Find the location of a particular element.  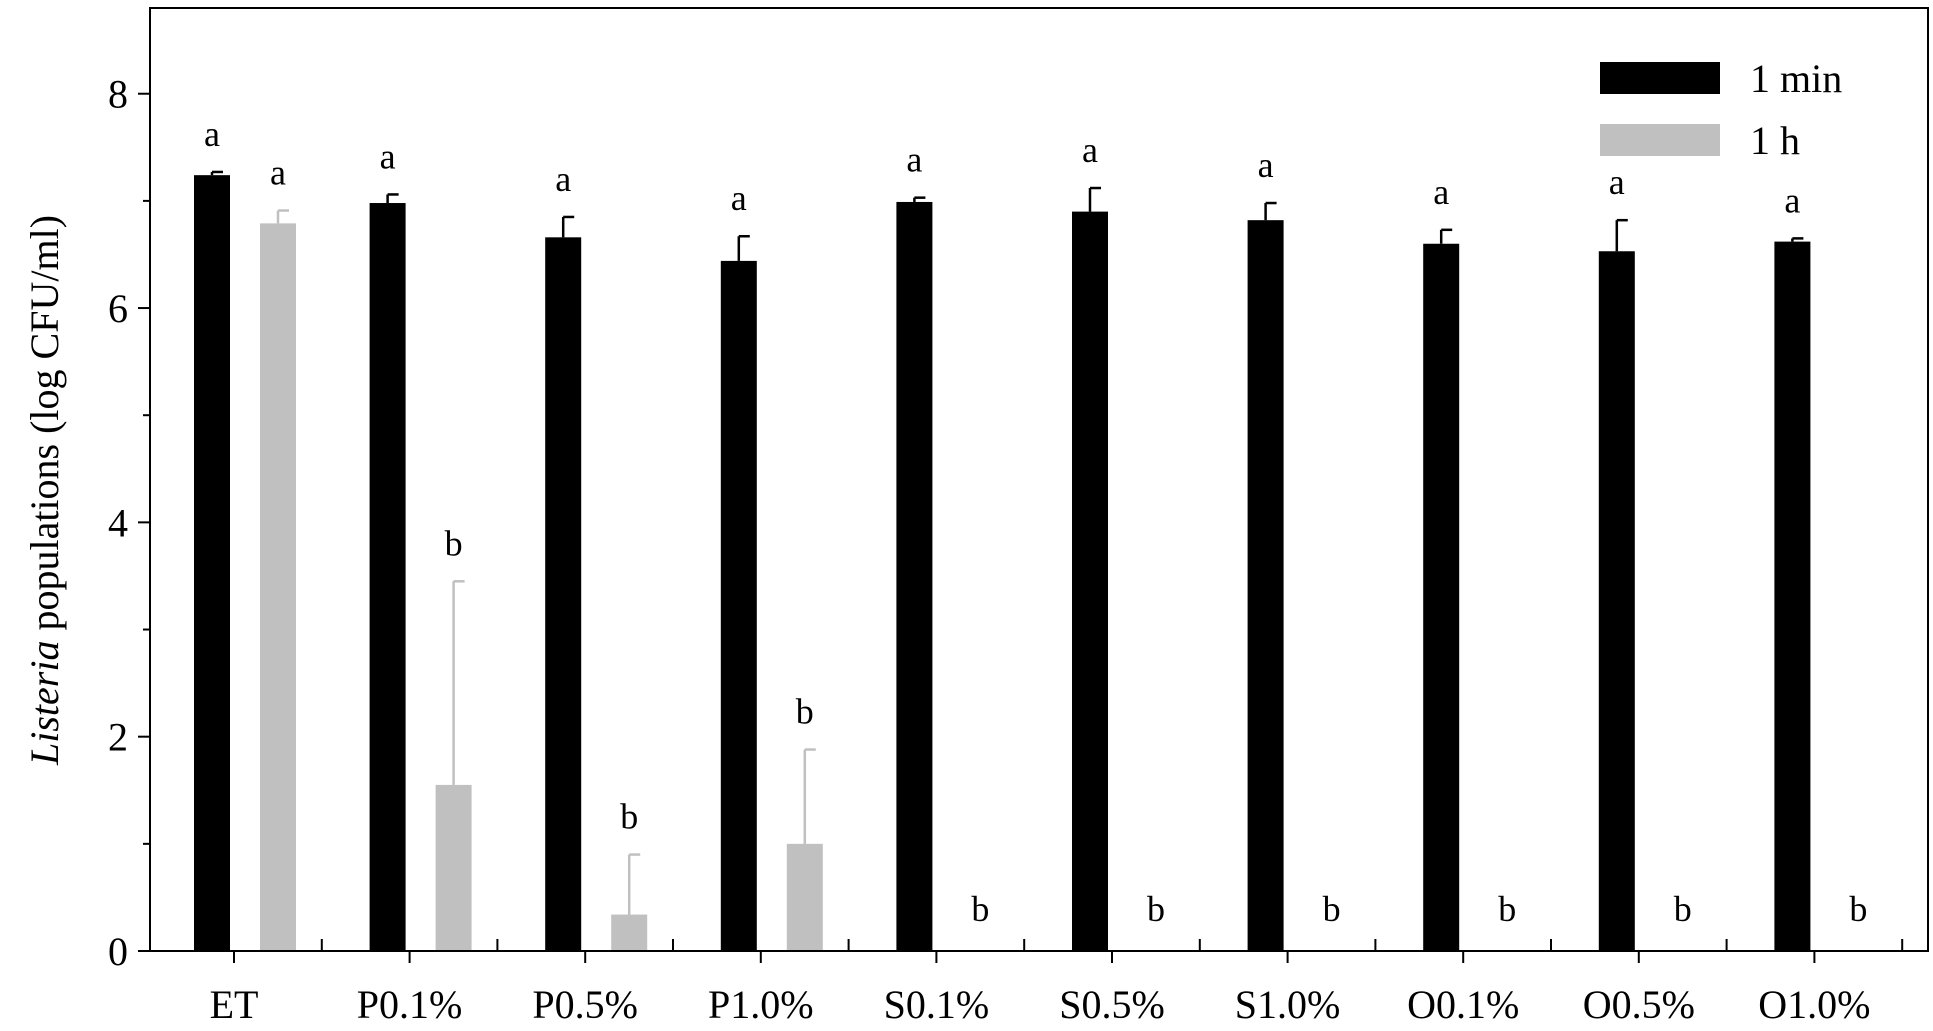

x-tick-label-0: ET is located at coordinates (234, 1004).